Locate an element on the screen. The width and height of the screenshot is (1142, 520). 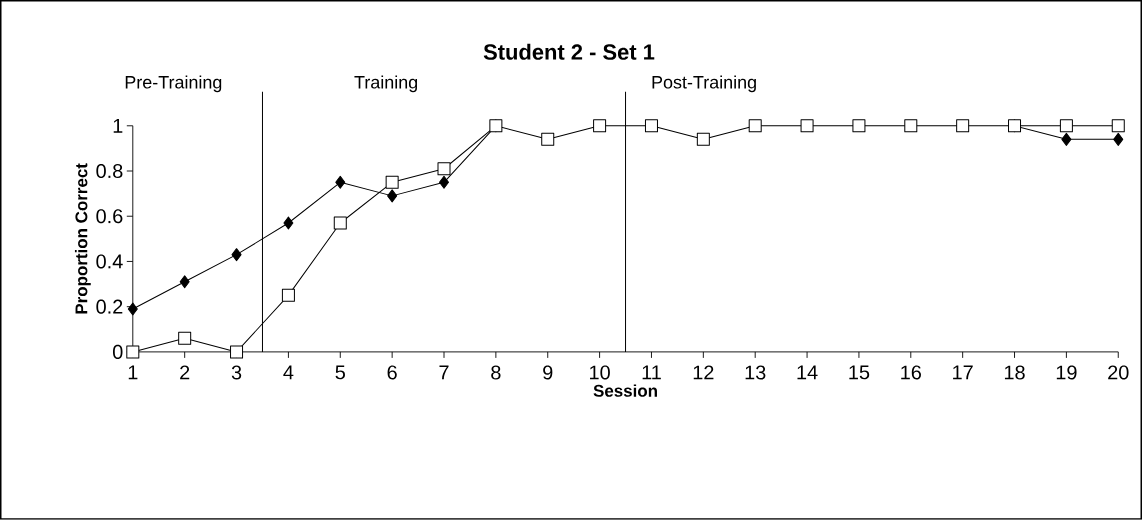
y-tick-label: 0.4 is located at coordinates (109, 261).